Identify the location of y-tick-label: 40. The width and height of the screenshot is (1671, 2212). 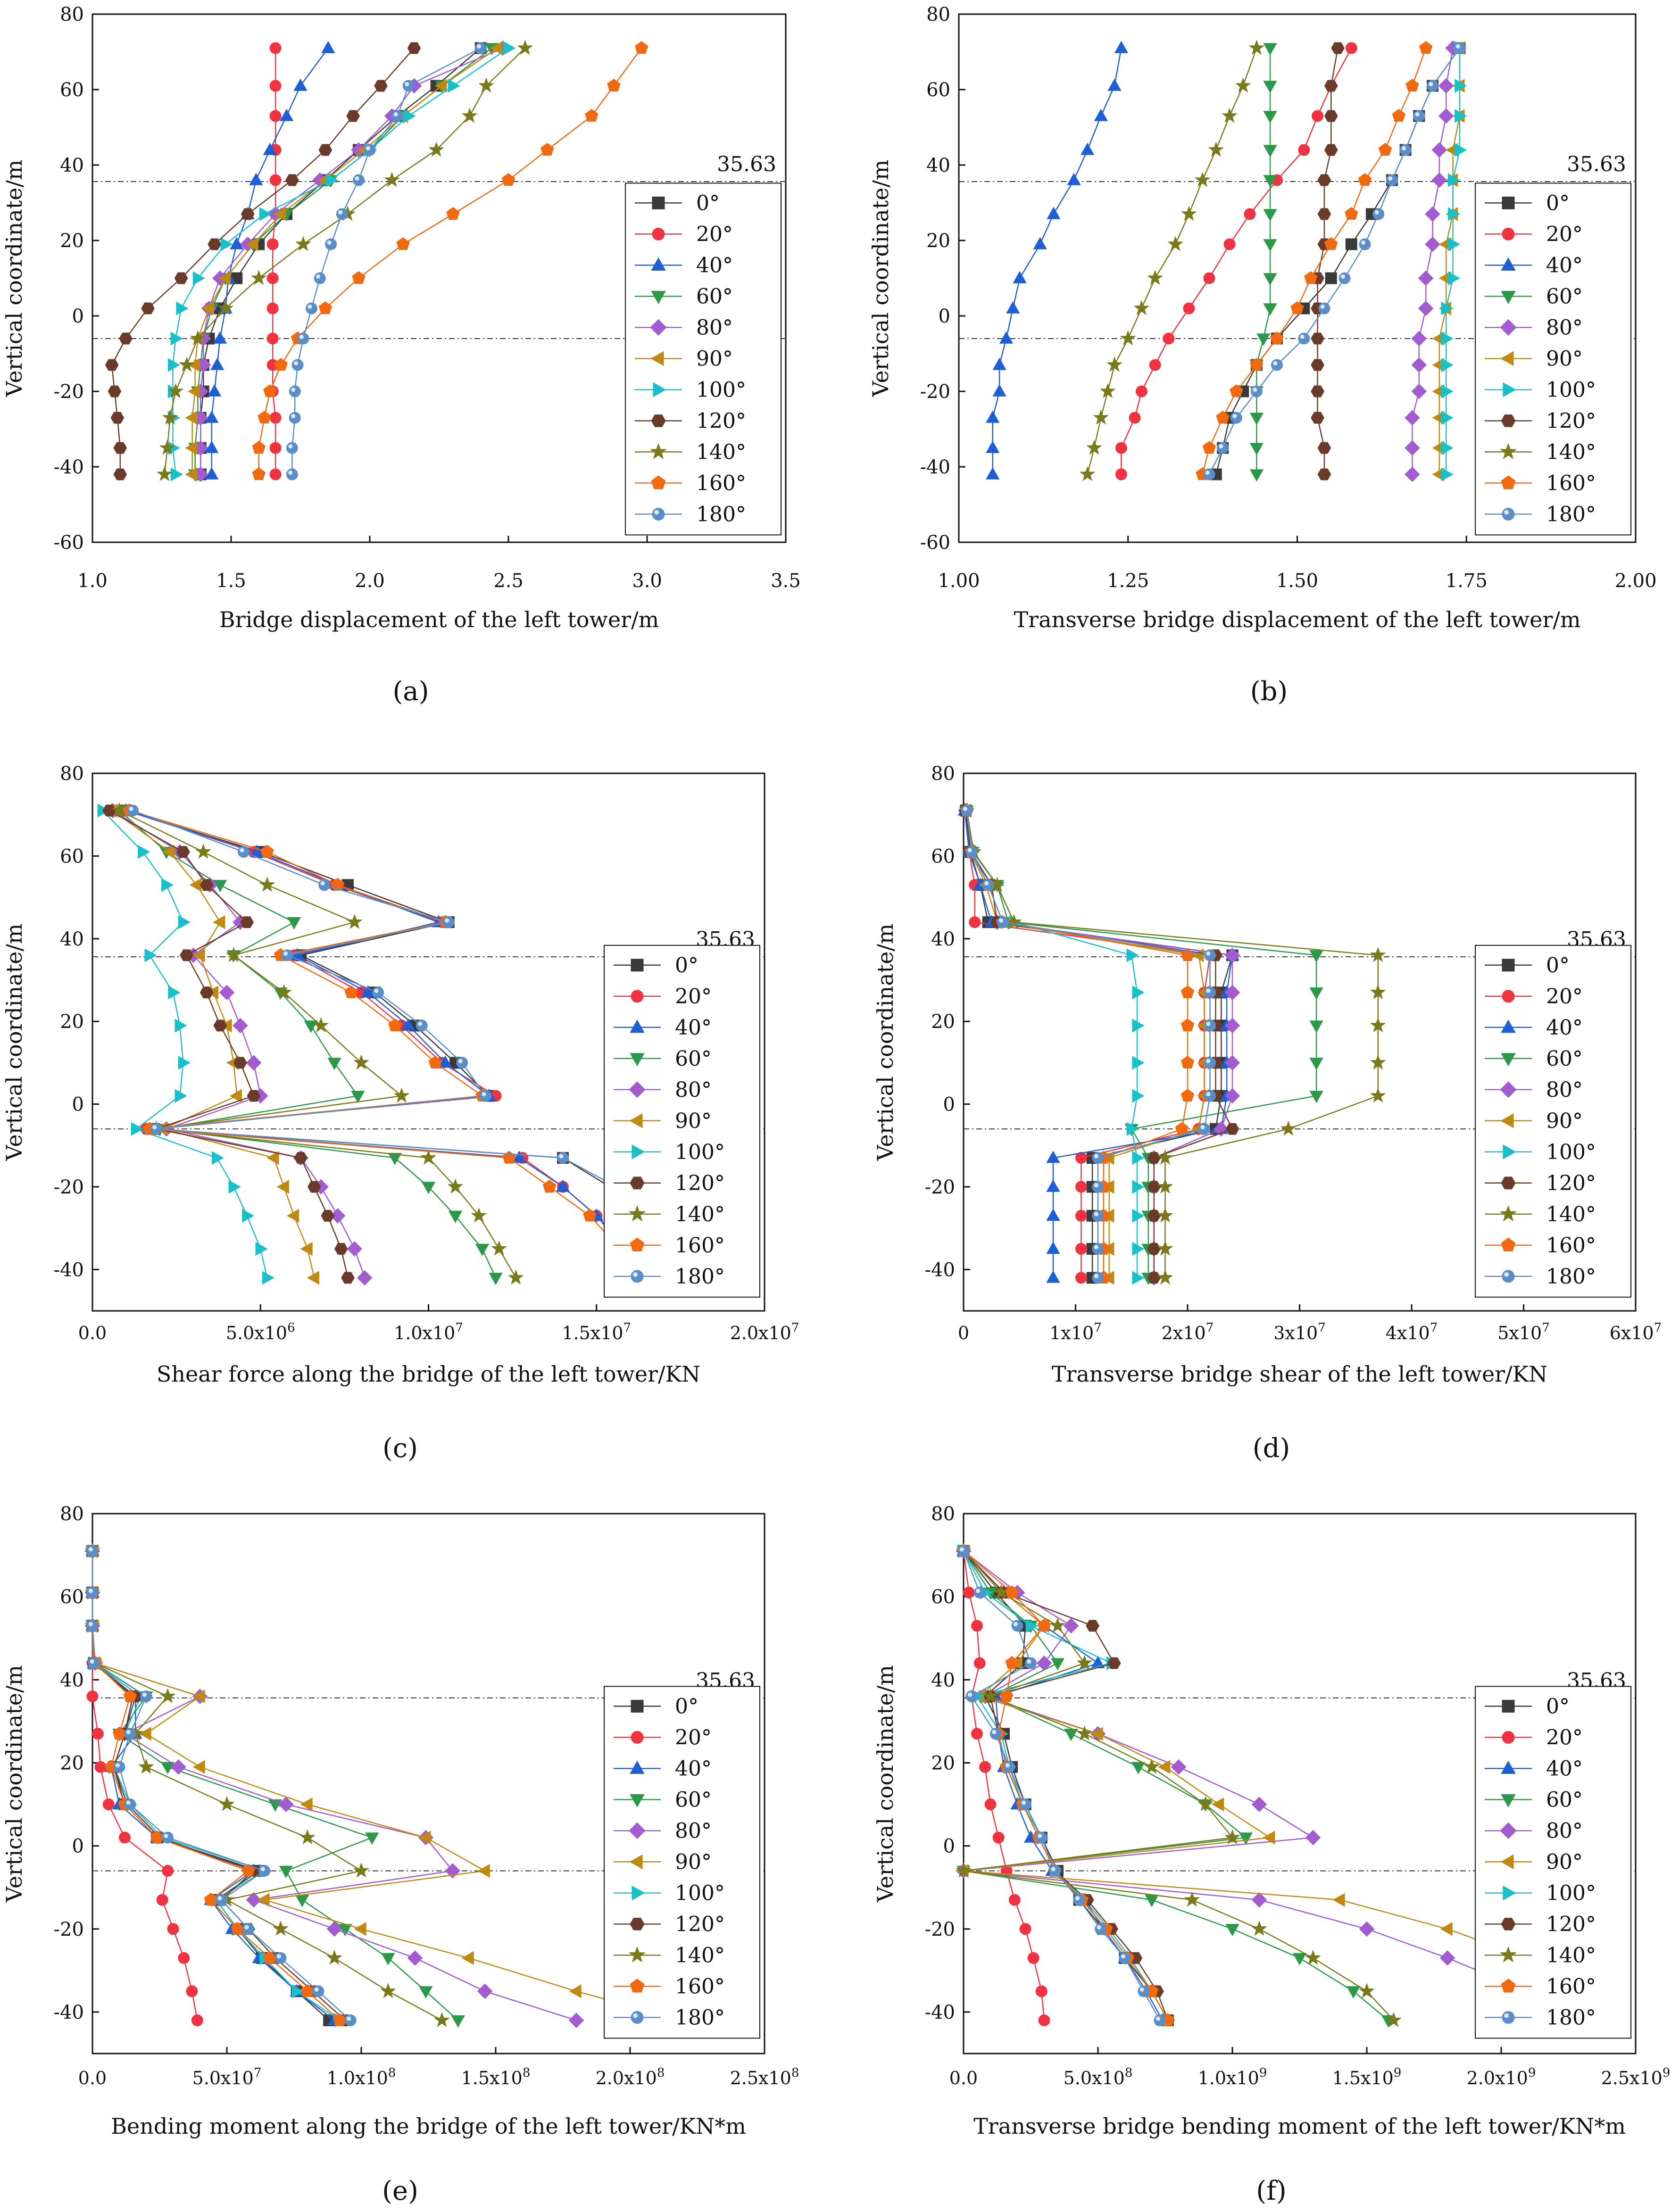
(943, 1680).